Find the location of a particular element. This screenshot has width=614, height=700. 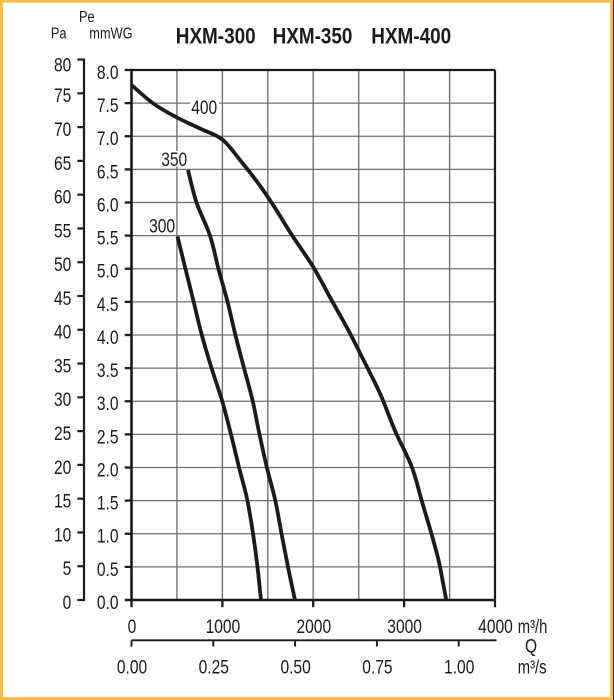

svg-text: 10 is located at coordinates (62, 535).